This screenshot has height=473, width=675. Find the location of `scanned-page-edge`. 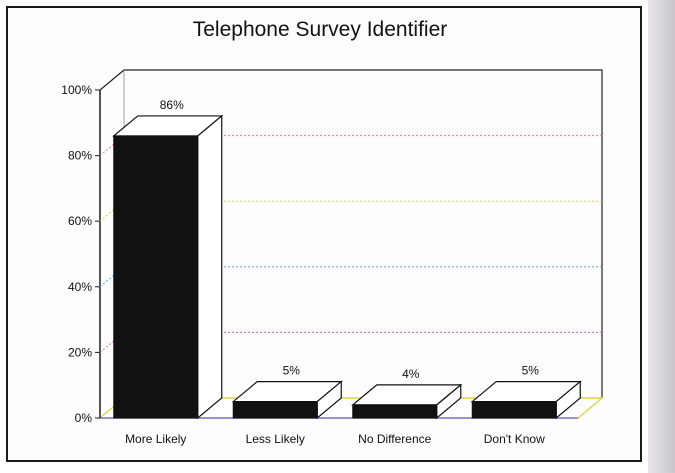

scanned-page-edge is located at coordinates (661, 236).